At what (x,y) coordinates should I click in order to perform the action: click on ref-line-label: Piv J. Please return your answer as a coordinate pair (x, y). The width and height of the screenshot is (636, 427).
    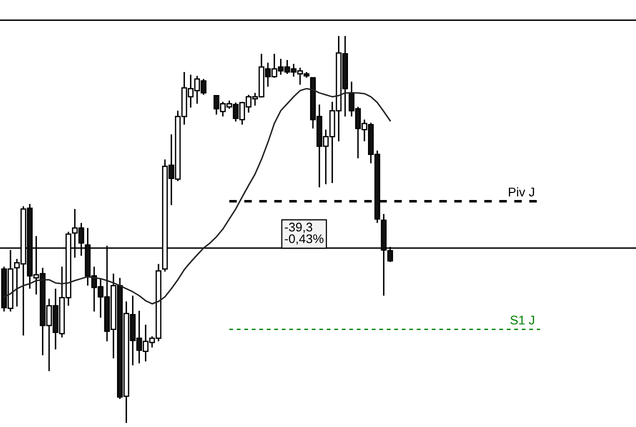
    Looking at the image, I should click on (521, 191).